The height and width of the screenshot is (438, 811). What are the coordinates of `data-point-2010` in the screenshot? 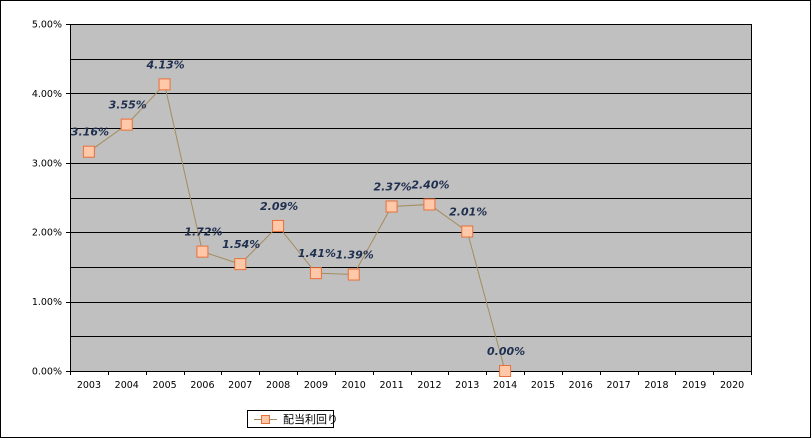 It's located at (353, 274).